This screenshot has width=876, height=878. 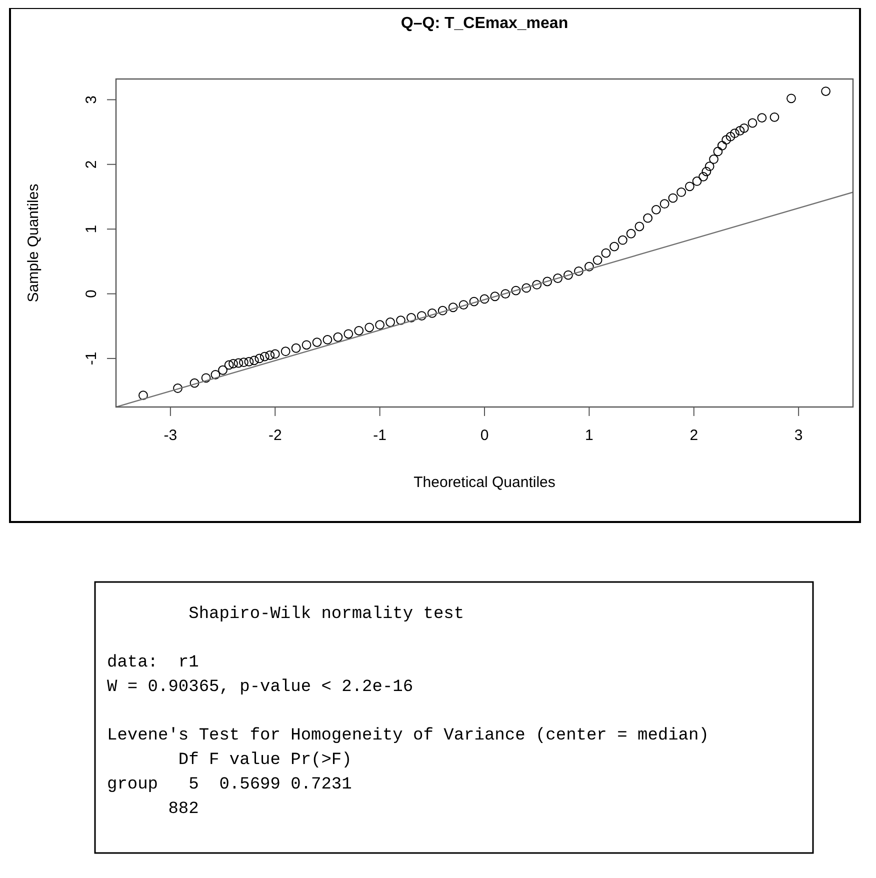 What do you see at coordinates (91, 229) in the screenshot?
I see `y-tick-label: 1` at bounding box center [91, 229].